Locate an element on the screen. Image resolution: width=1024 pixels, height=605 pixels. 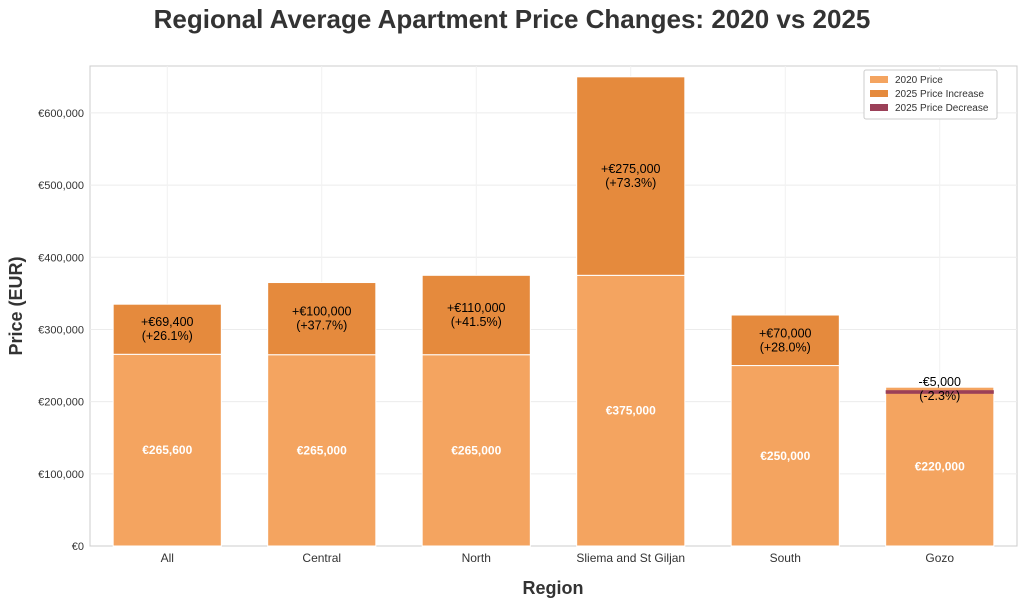
change-percent-label: (+41.5%) is located at coordinates (476, 322).